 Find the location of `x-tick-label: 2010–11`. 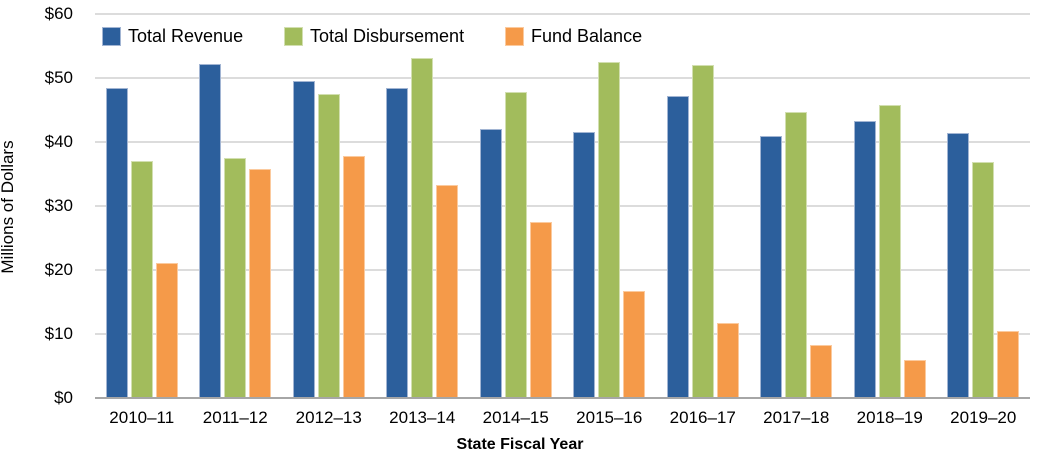

x-tick-label: 2010–11 is located at coordinates (142, 417).